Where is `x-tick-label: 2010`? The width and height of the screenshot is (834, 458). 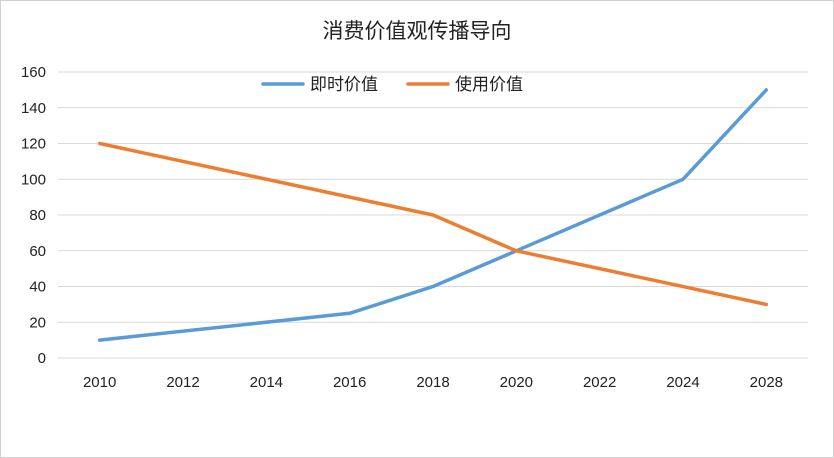
x-tick-label: 2010 is located at coordinates (99, 382).